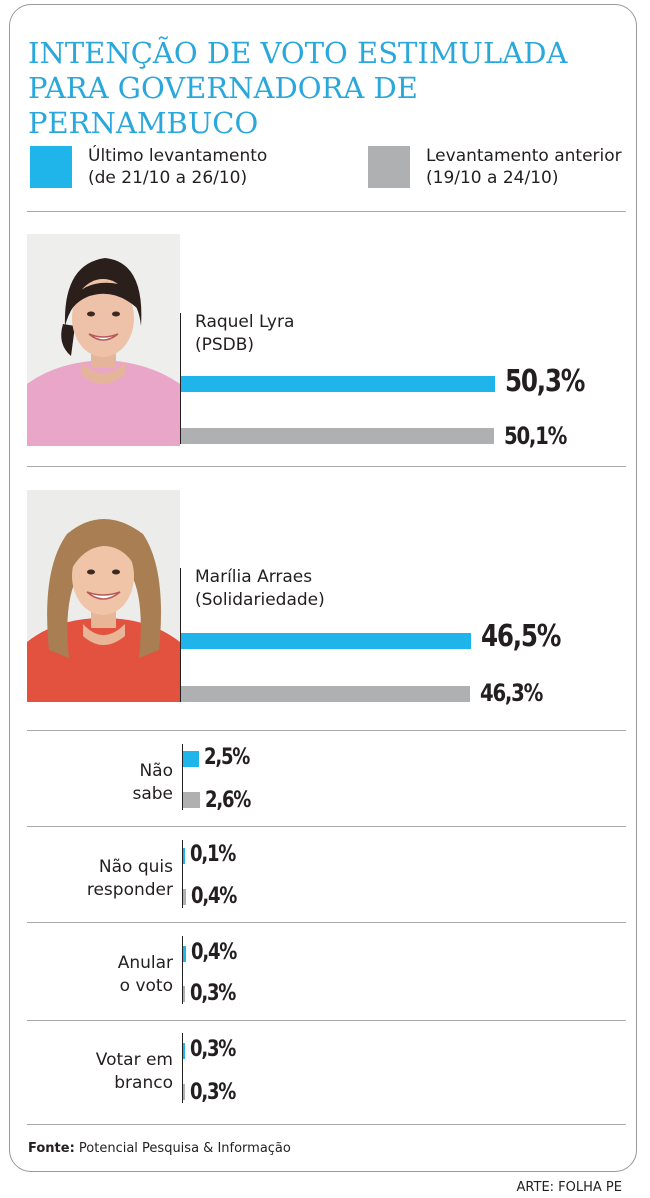  What do you see at coordinates (524, 167) in the screenshot?
I see `legend-label-previous: Levantamento anterior (19/10 a 24/10)` at bounding box center [524, 167].